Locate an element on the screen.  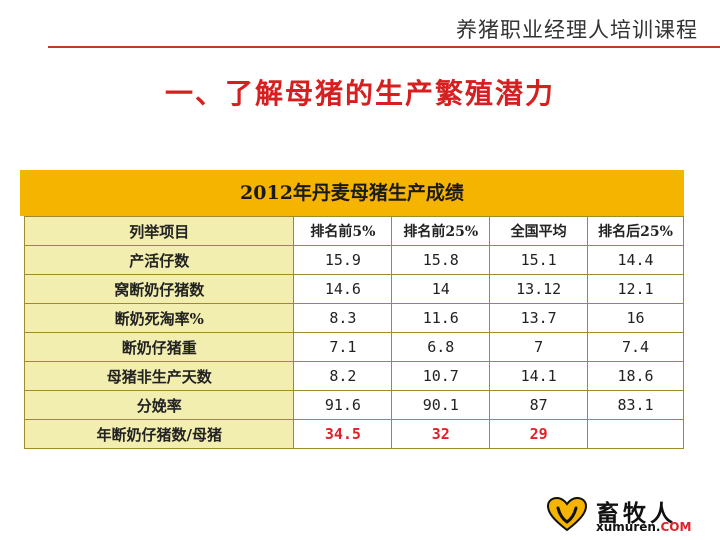
table-cell: 90.1 is located at coordinates (441, 405).